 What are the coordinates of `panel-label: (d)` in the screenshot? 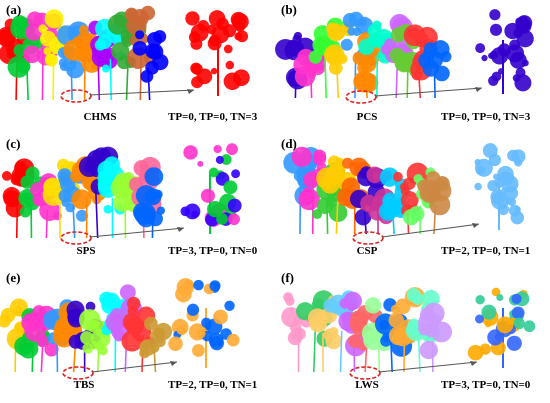 It's located at (289, 143).